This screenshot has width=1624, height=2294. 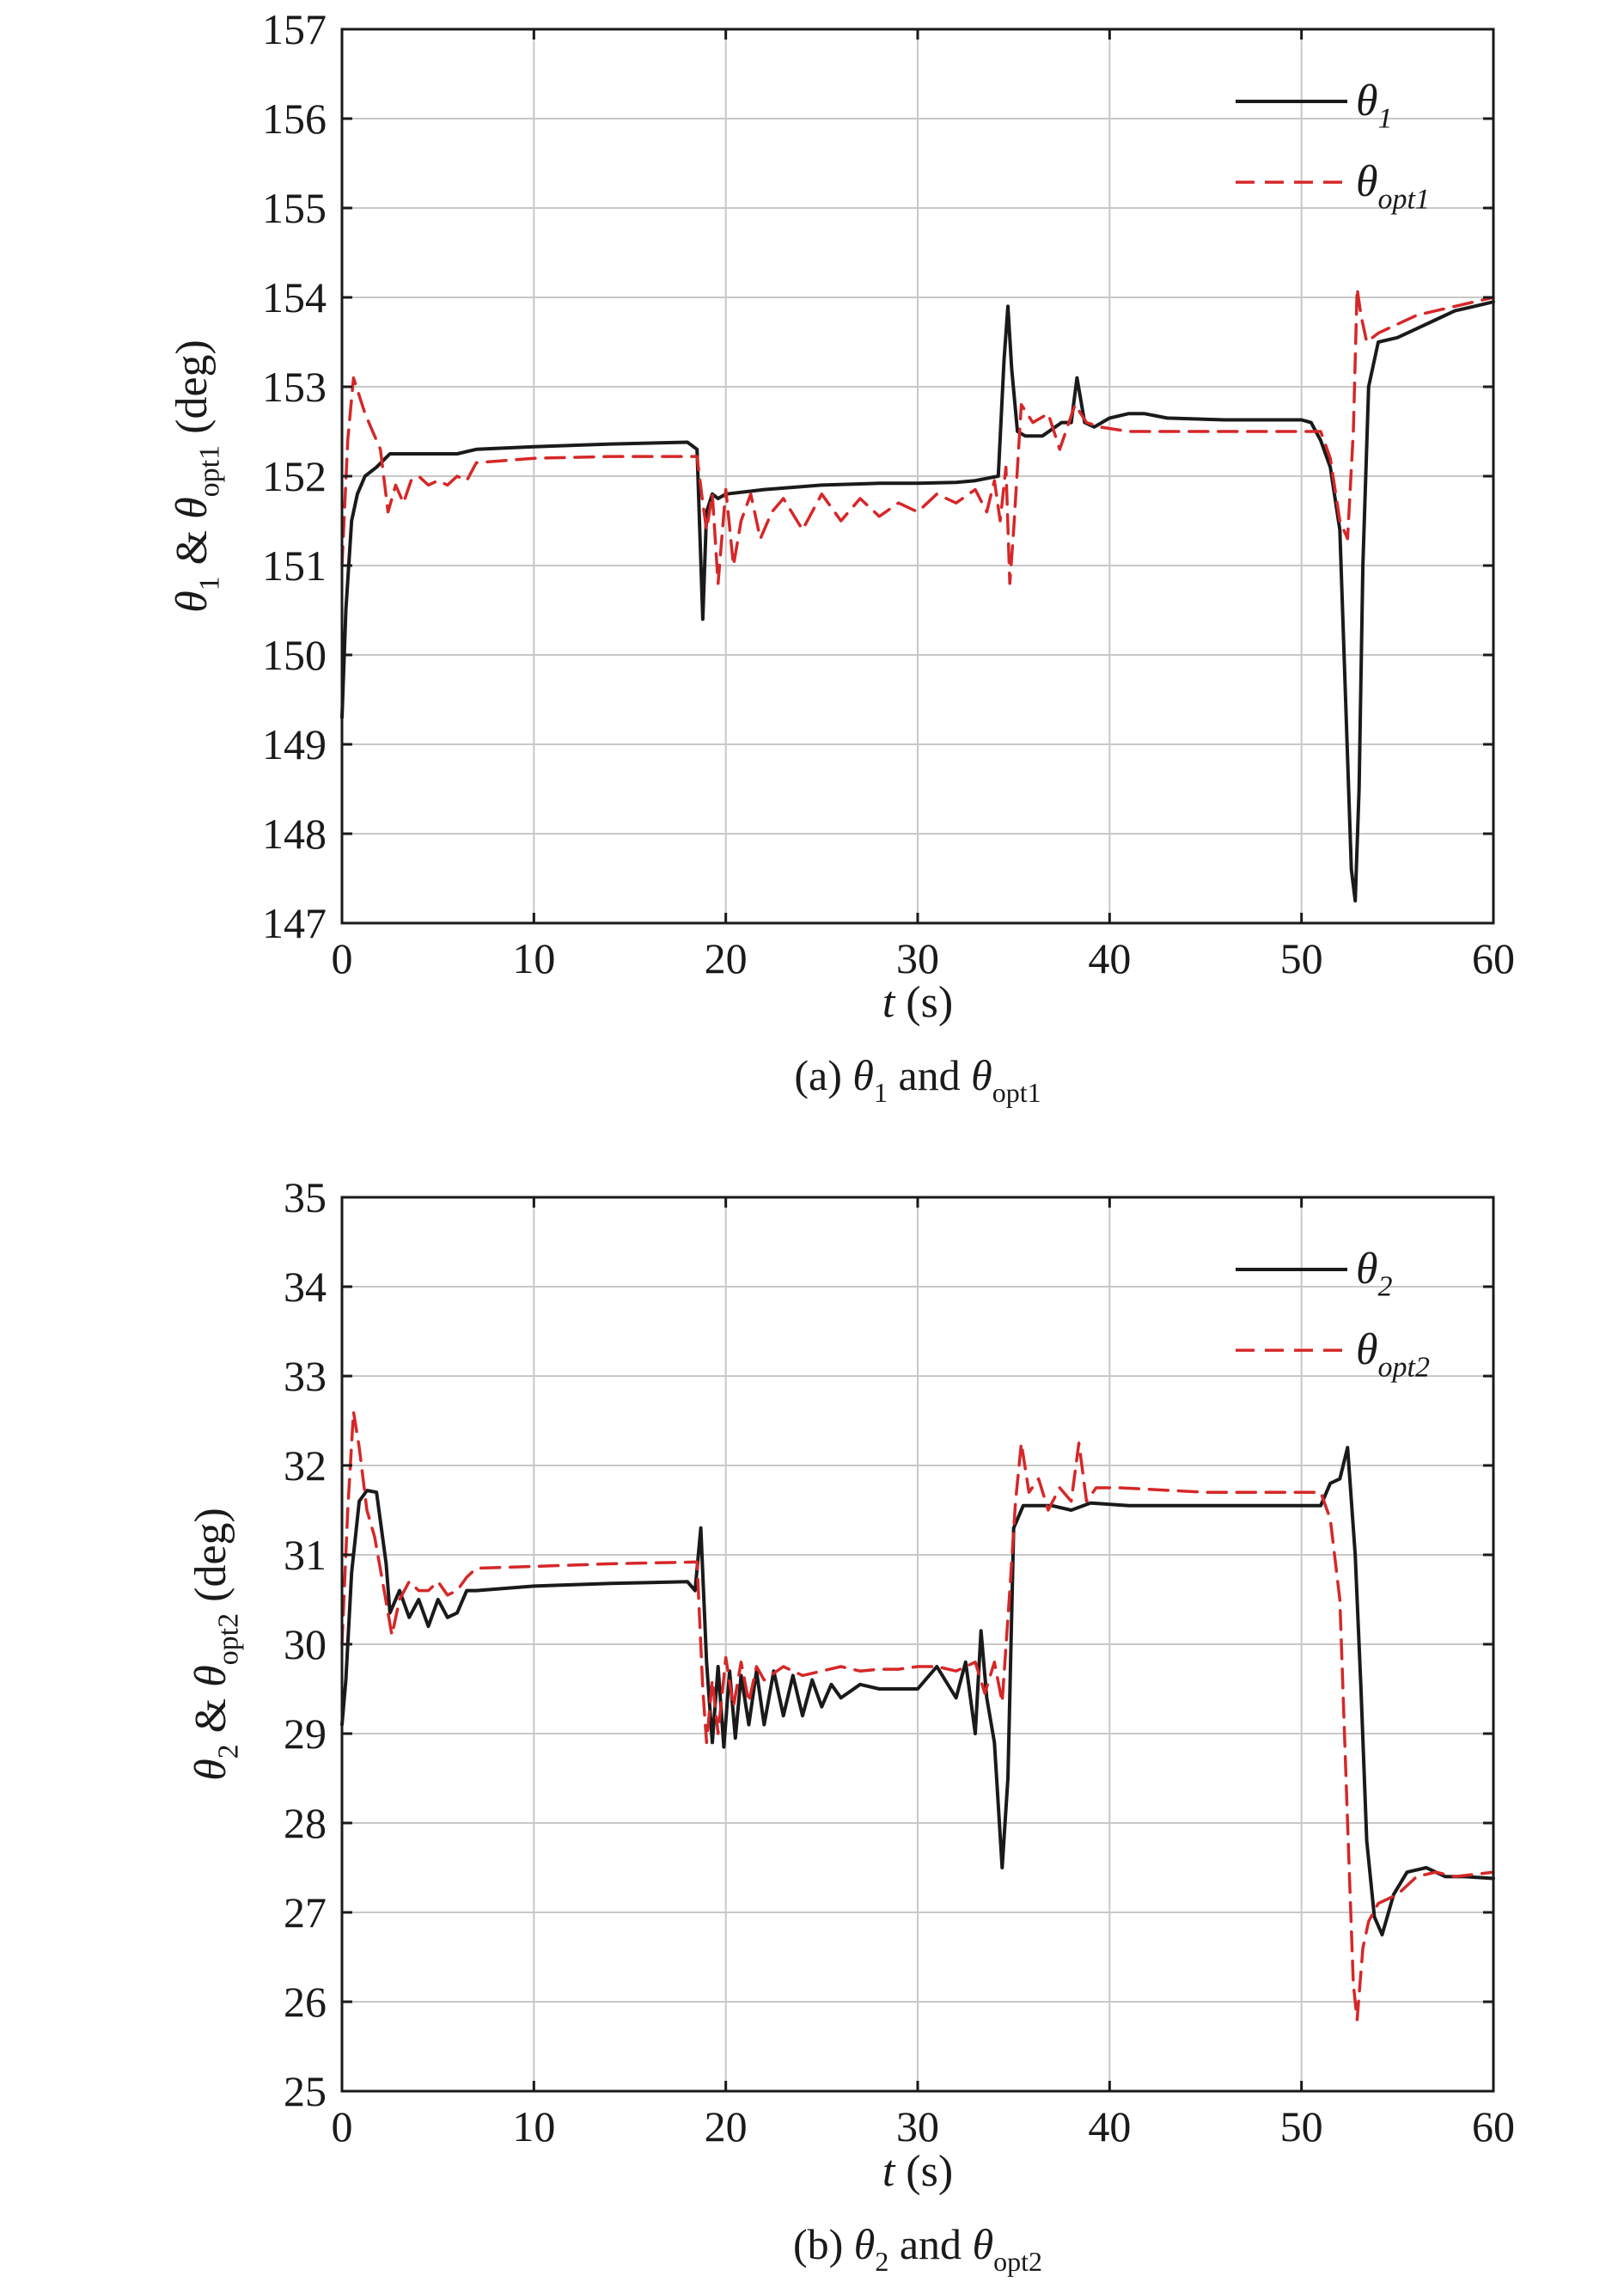 I want to click on y-axis-label: θ2​ & θopt2​ (deg), so click(x=215, y=1645).